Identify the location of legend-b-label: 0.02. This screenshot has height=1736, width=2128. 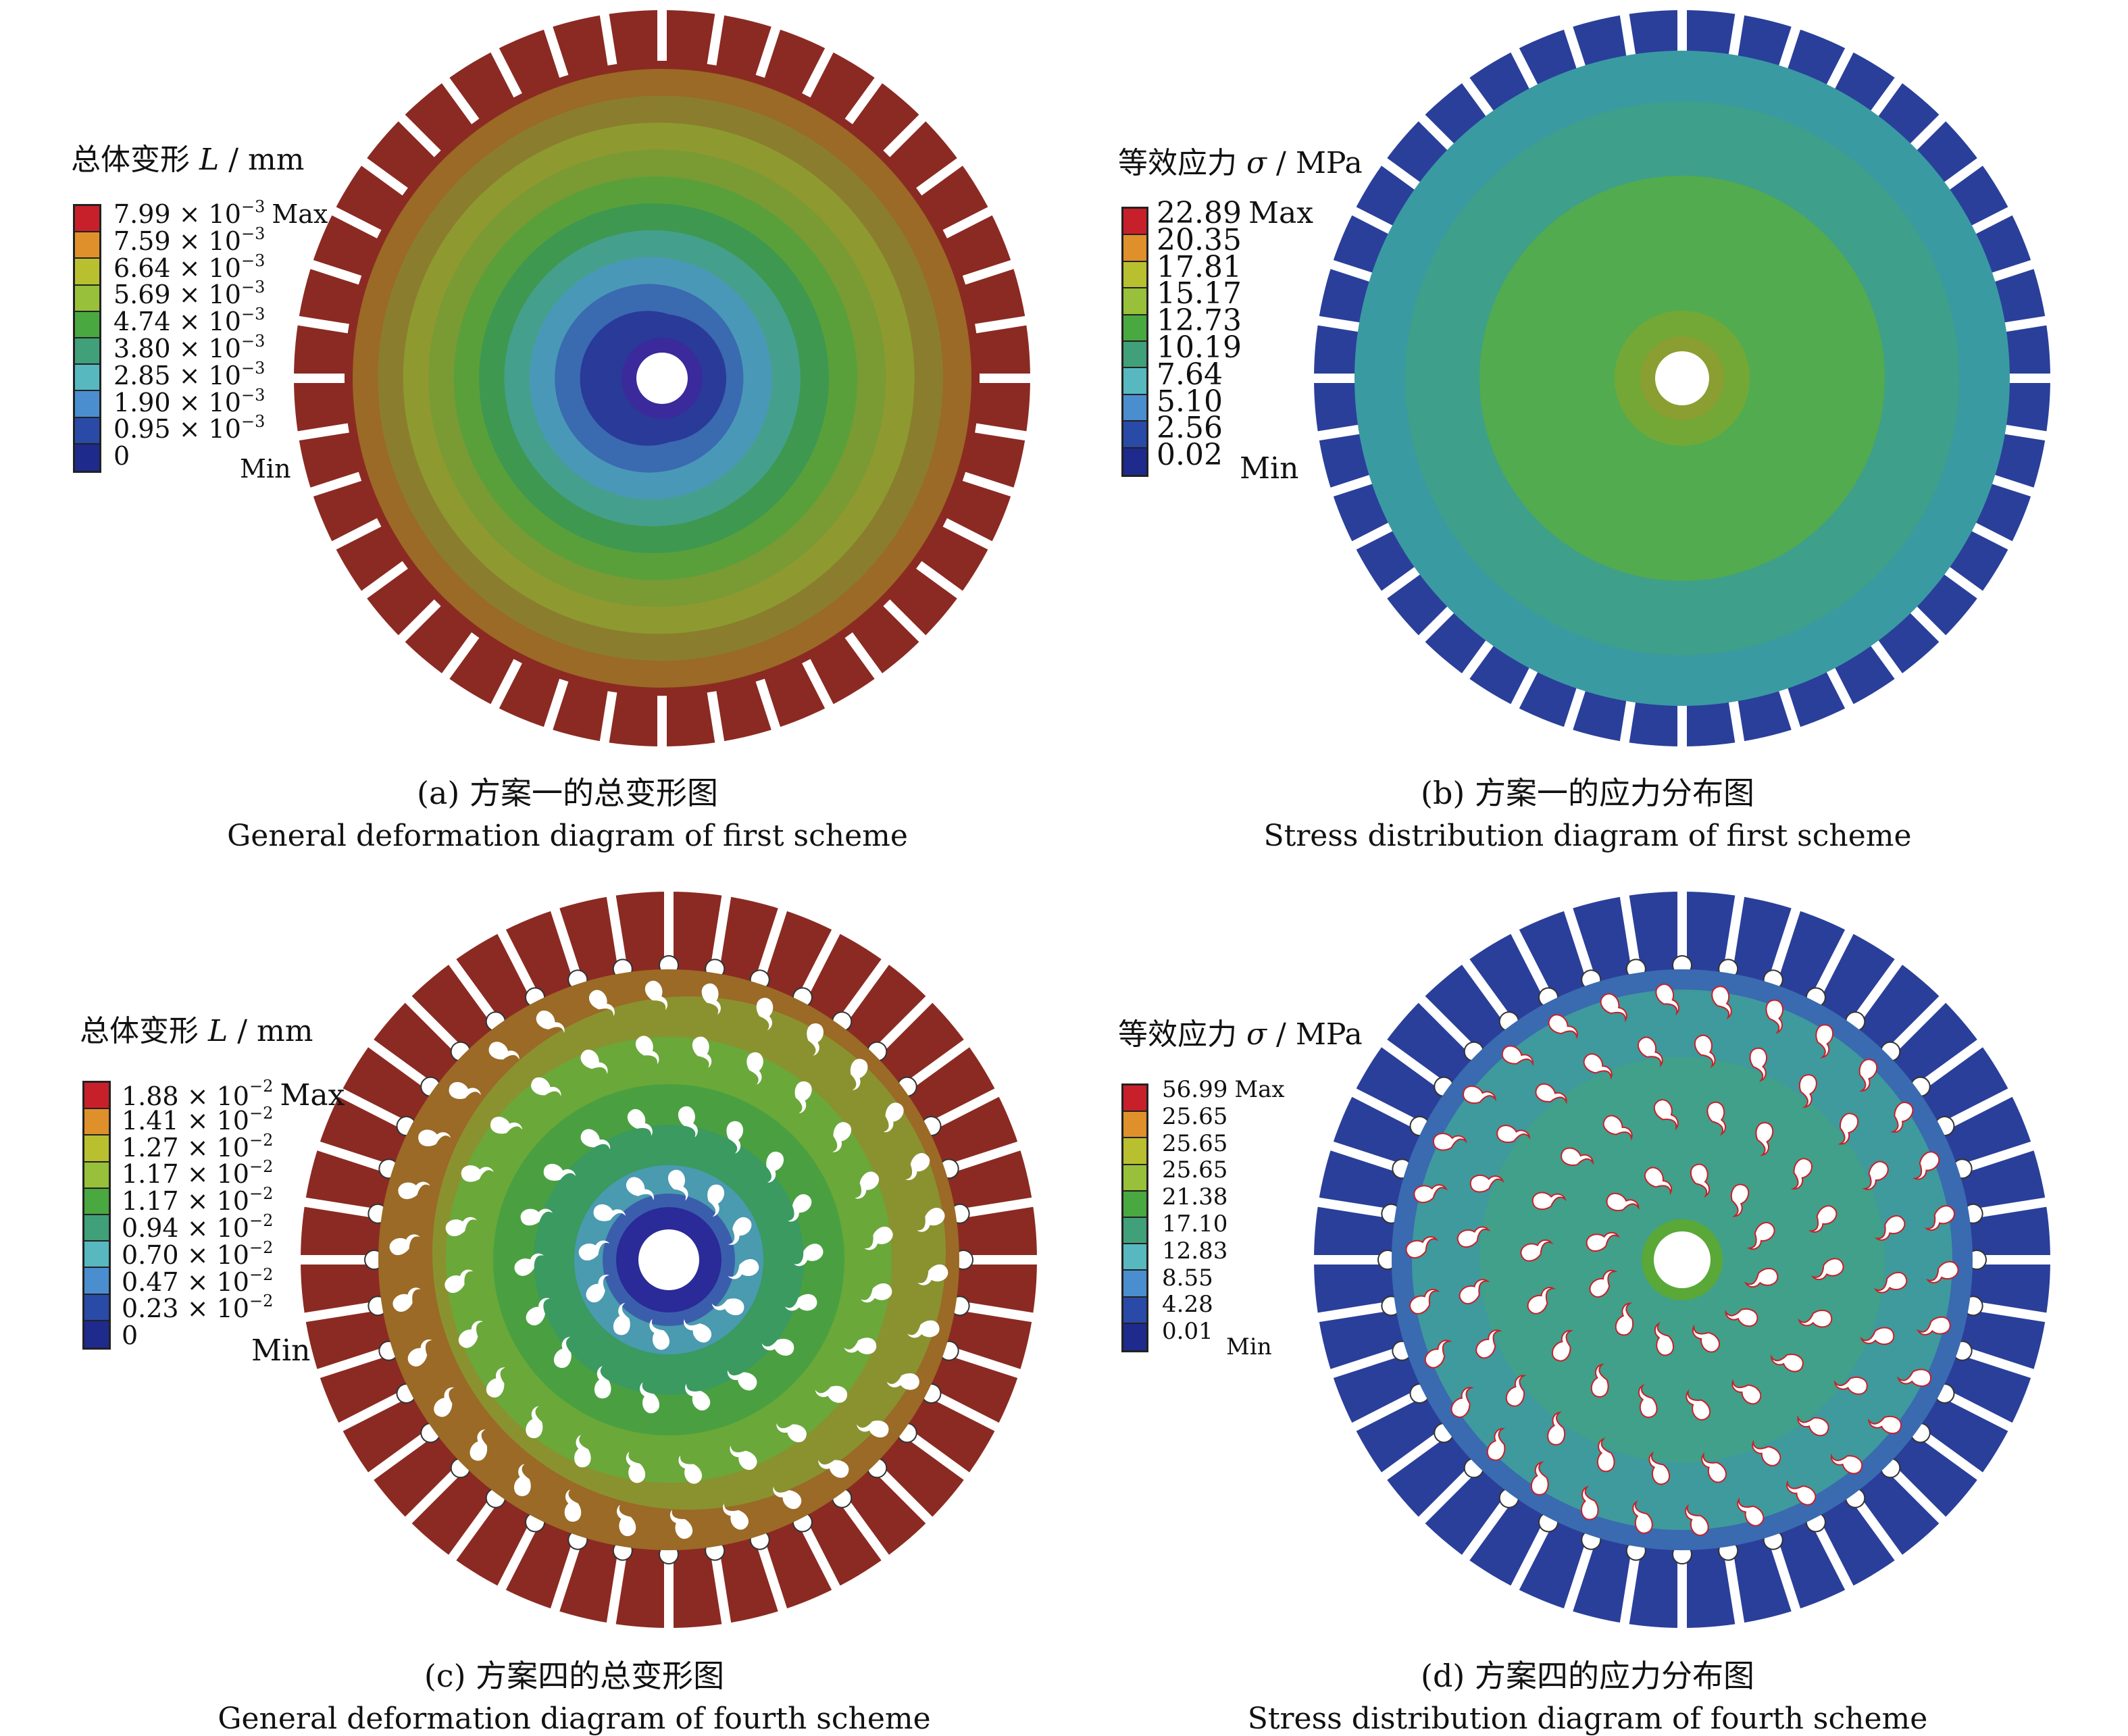
(1190, 455).